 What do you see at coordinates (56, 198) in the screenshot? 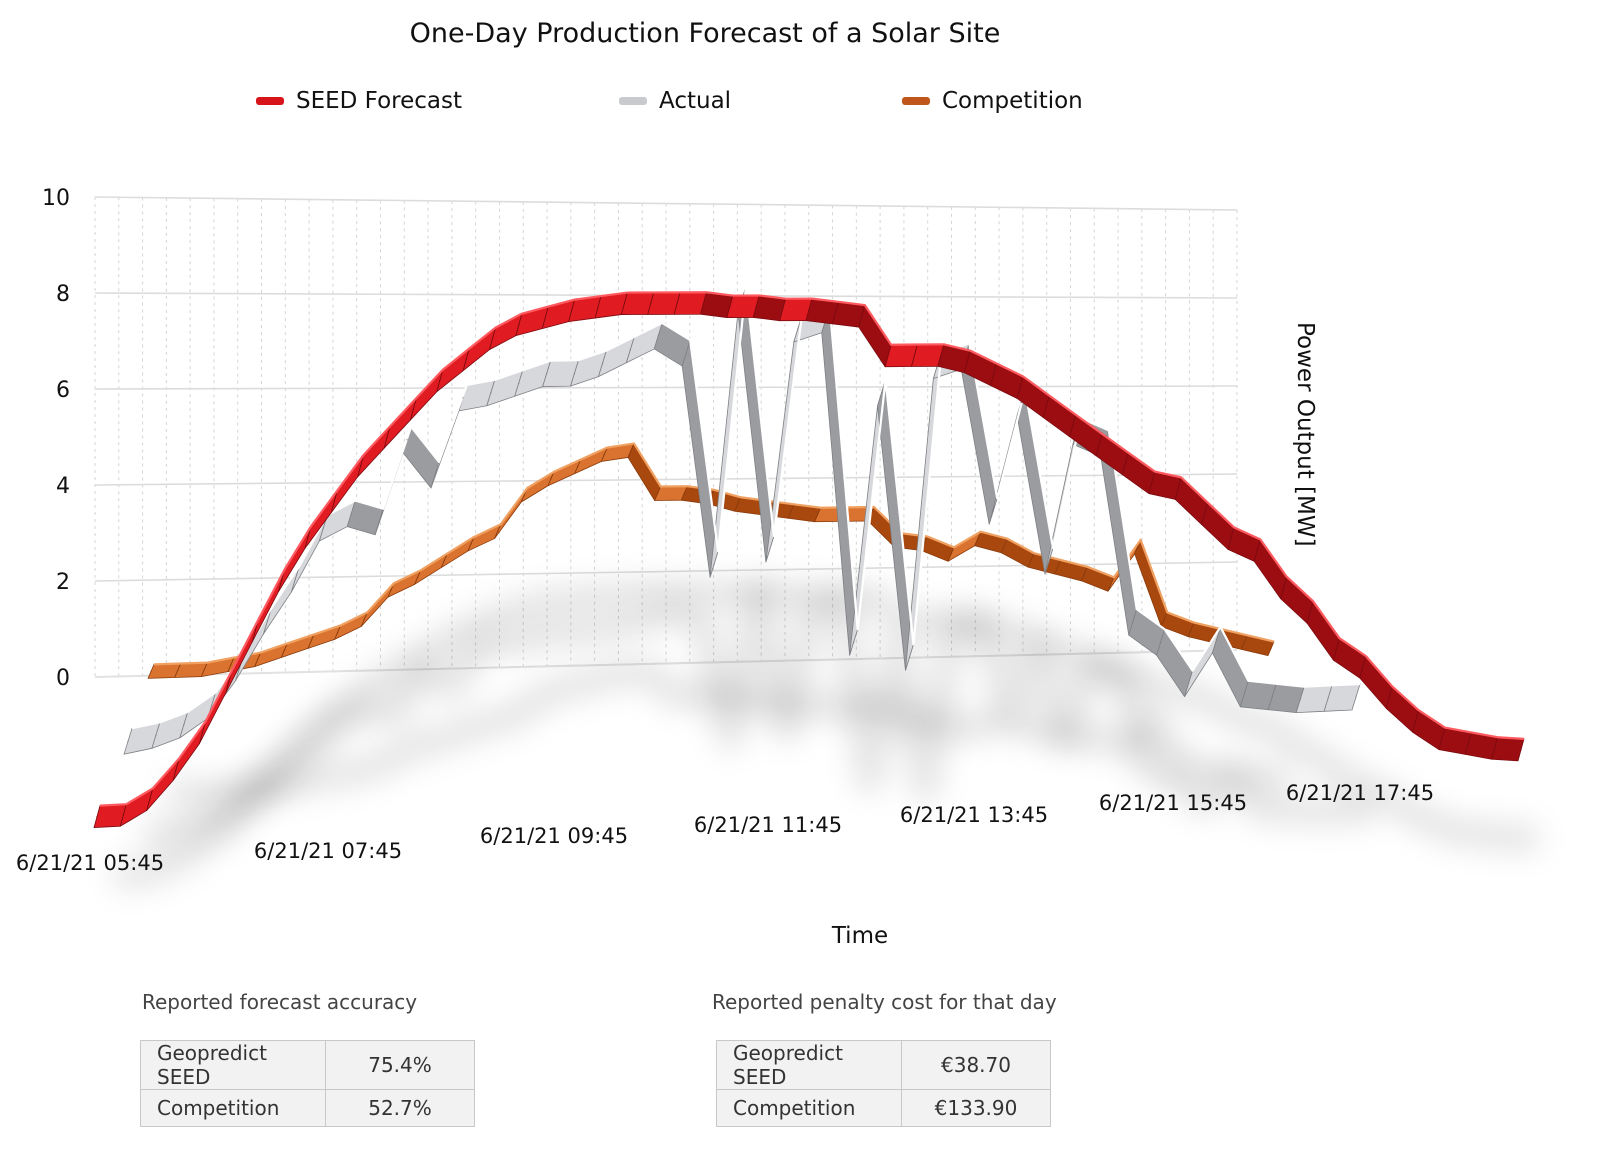
I see `y-tick-label: 10` at bounding box center [56, 198].